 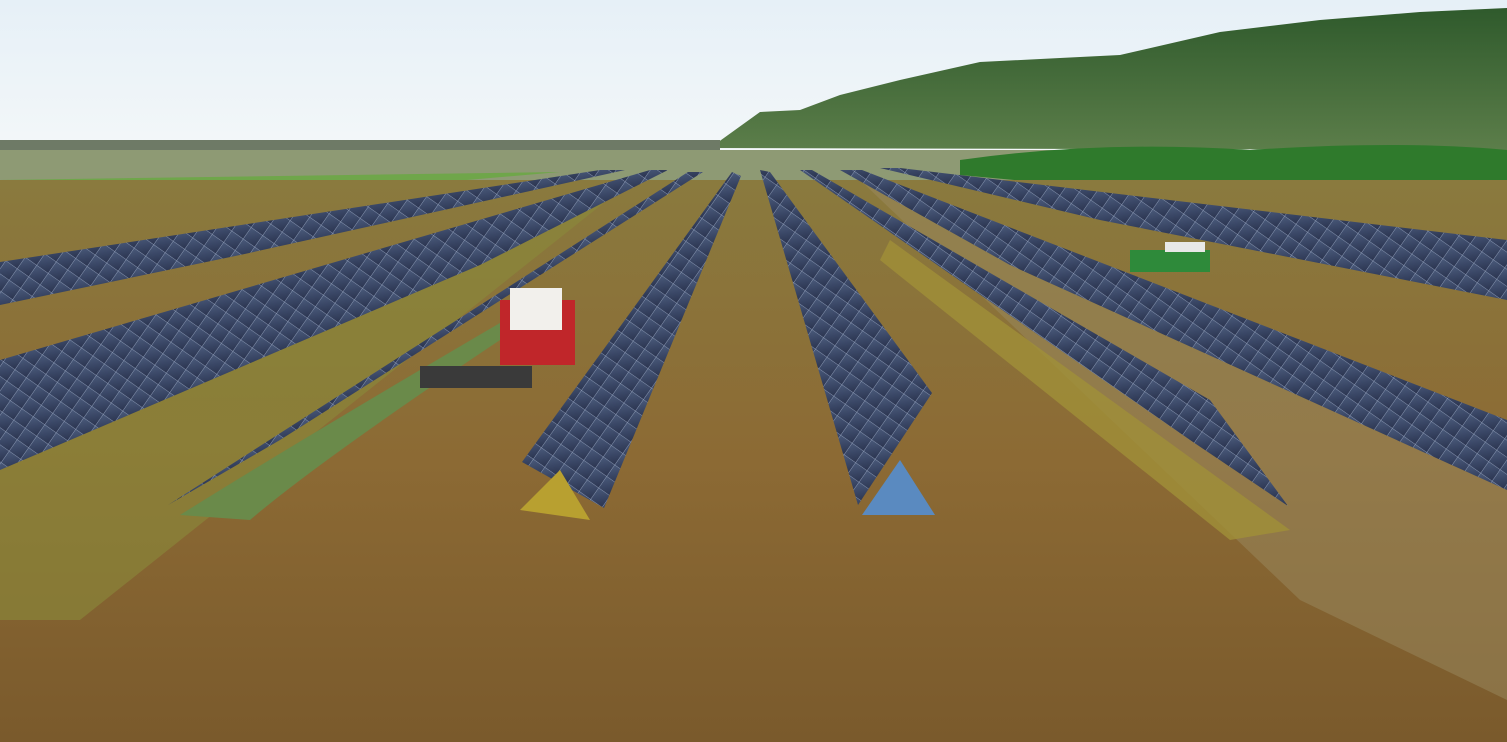 What do you see at coordinates (1108, 79) in the screenshot?
I see `mountains` at bounding box center [1108, 79].